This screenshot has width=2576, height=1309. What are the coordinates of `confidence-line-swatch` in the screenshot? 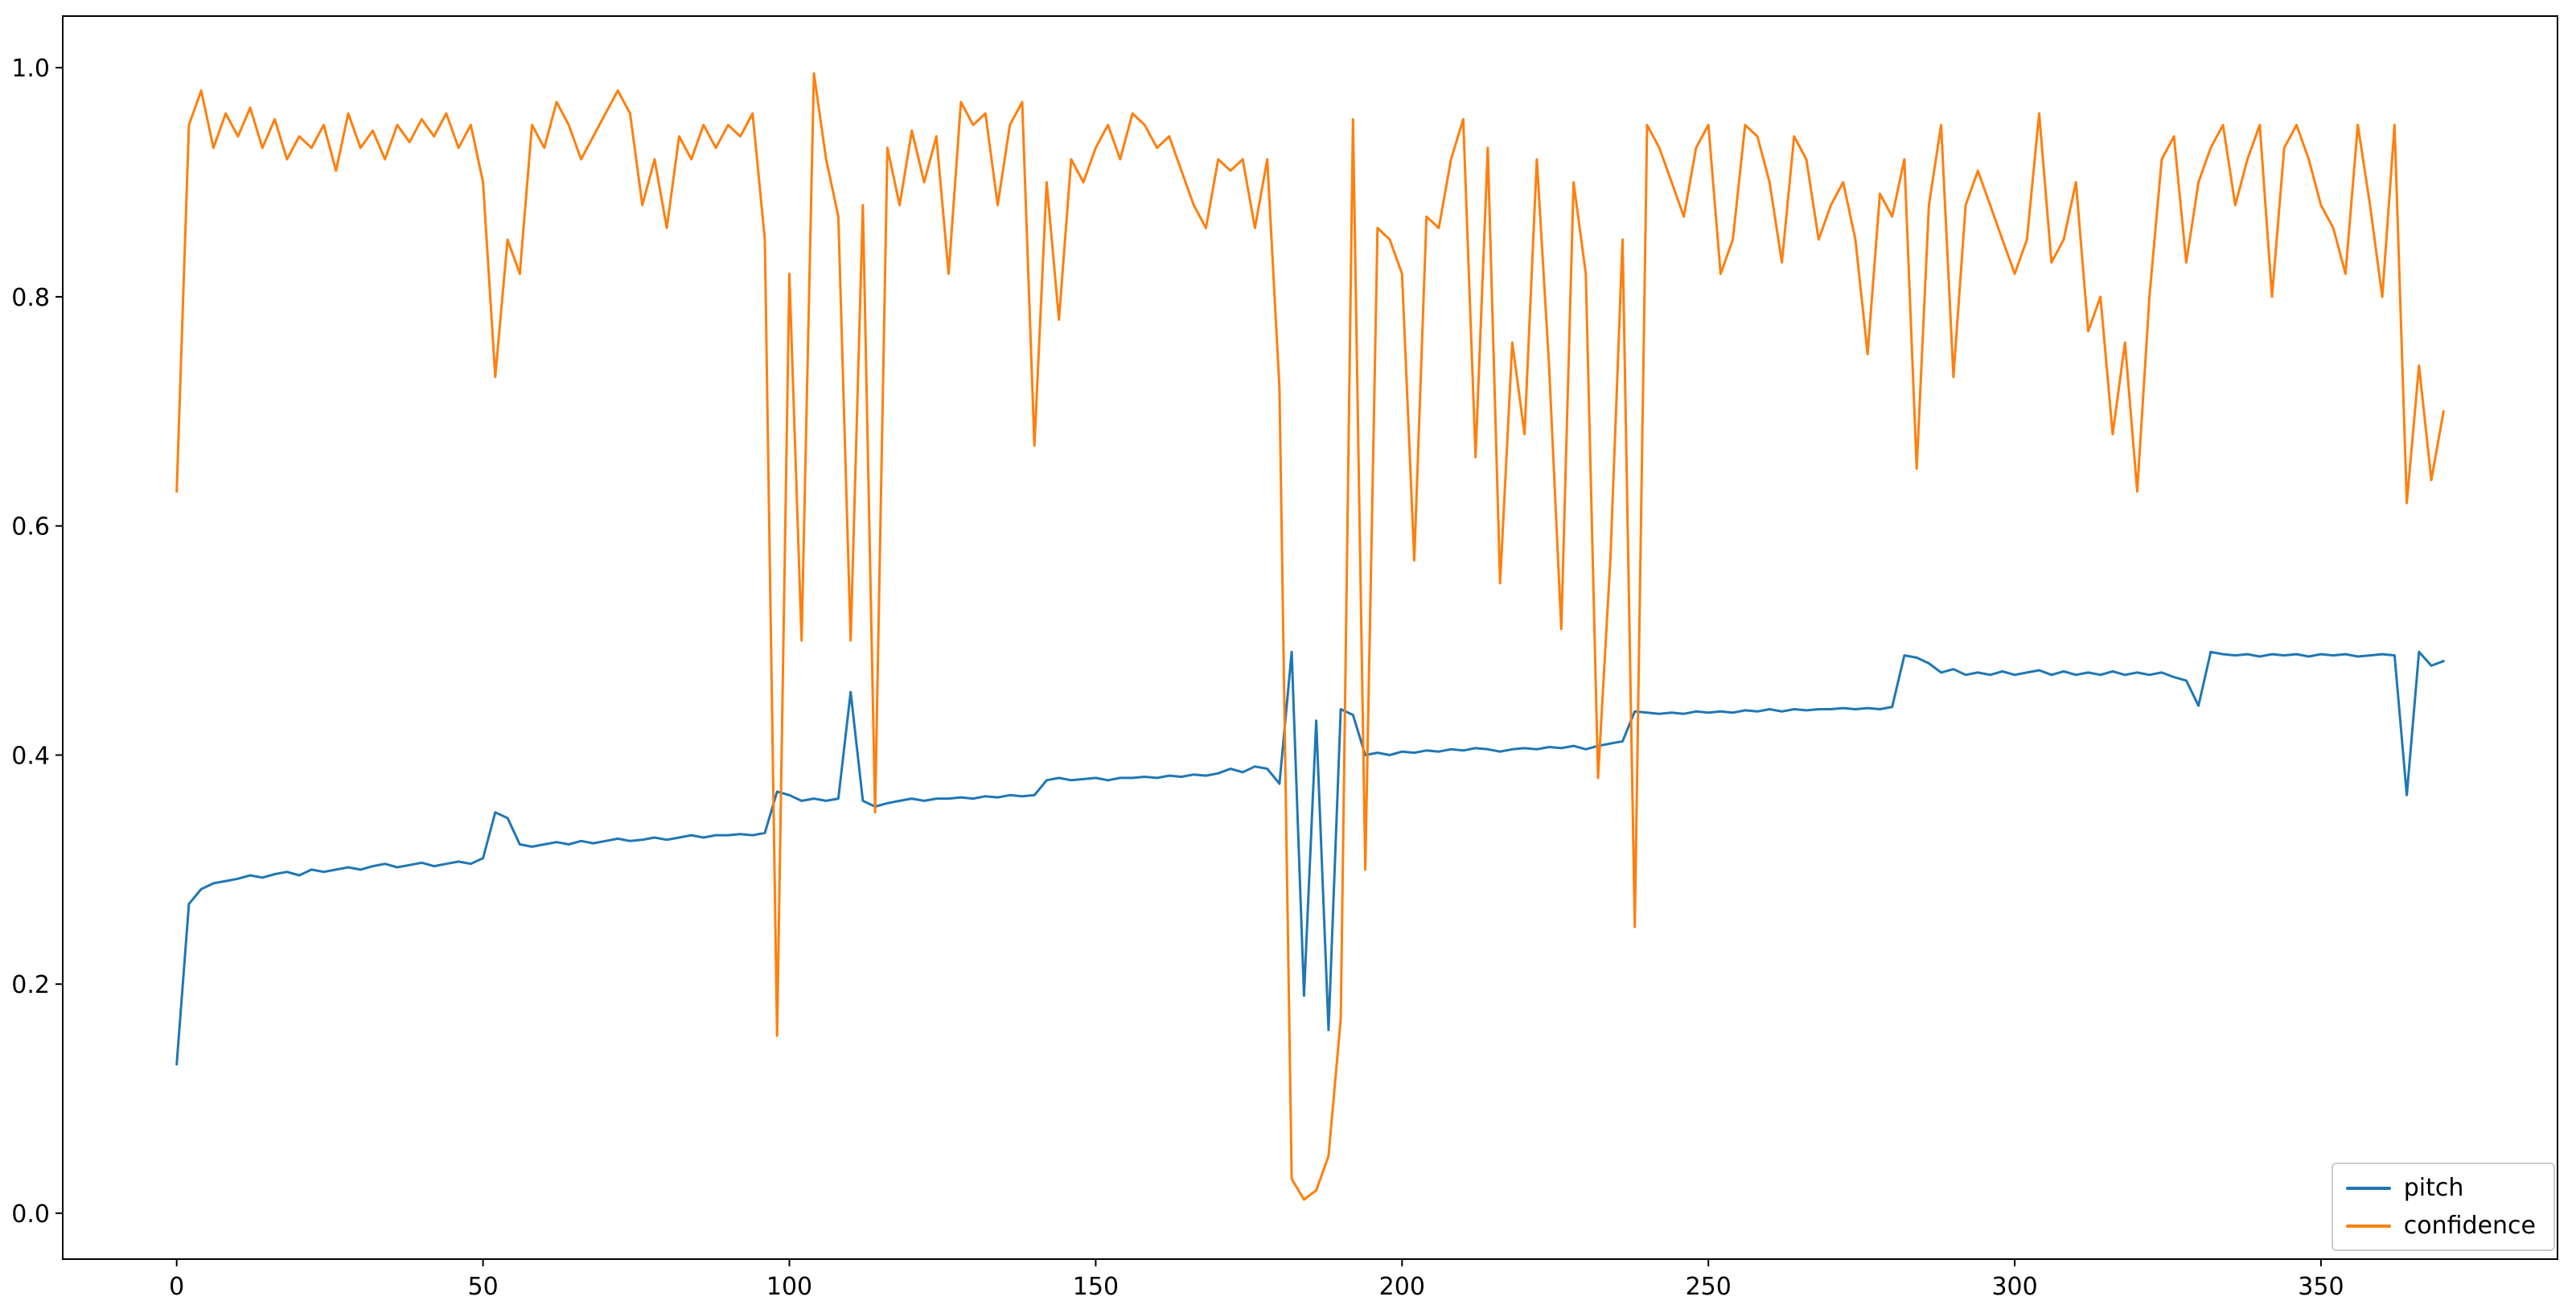 It's located at (2368, 1226).